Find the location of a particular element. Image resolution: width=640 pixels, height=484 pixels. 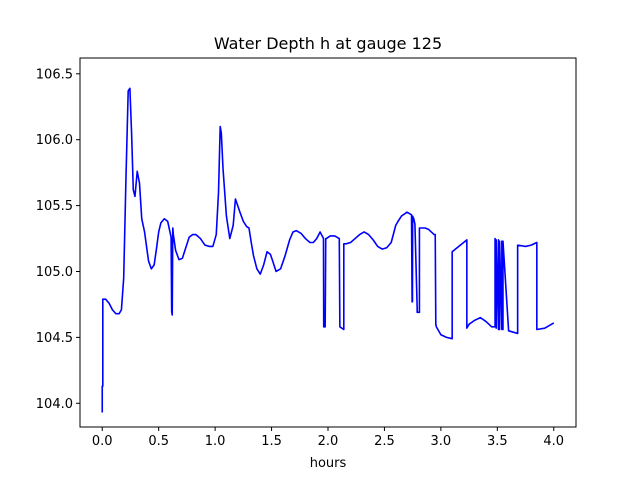

y-tick-label: 104.0 is located at coordinates (54, 404).